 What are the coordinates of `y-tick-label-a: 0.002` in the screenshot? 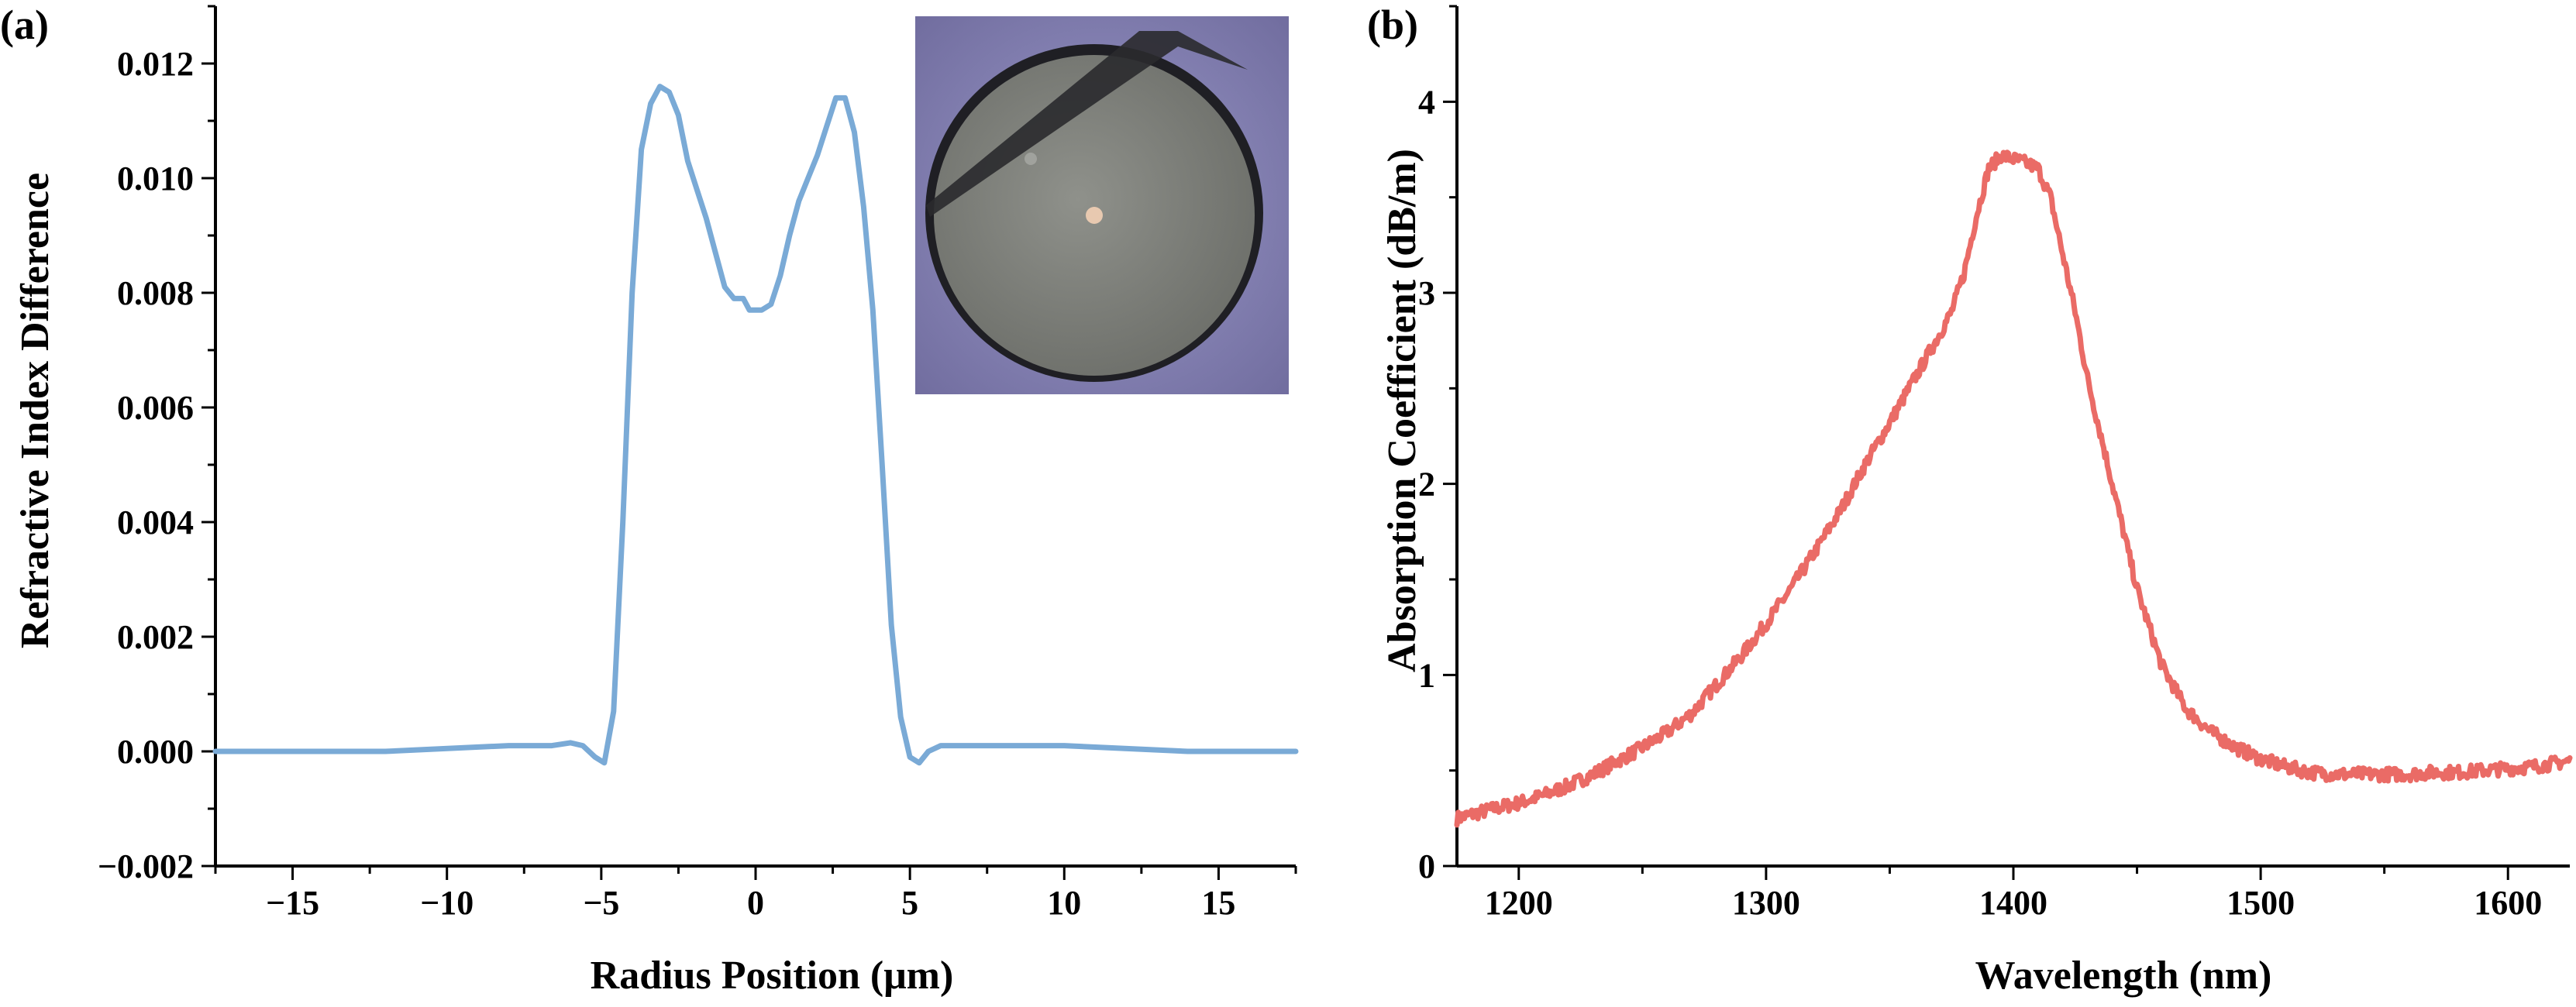 It's located at (155, 637).